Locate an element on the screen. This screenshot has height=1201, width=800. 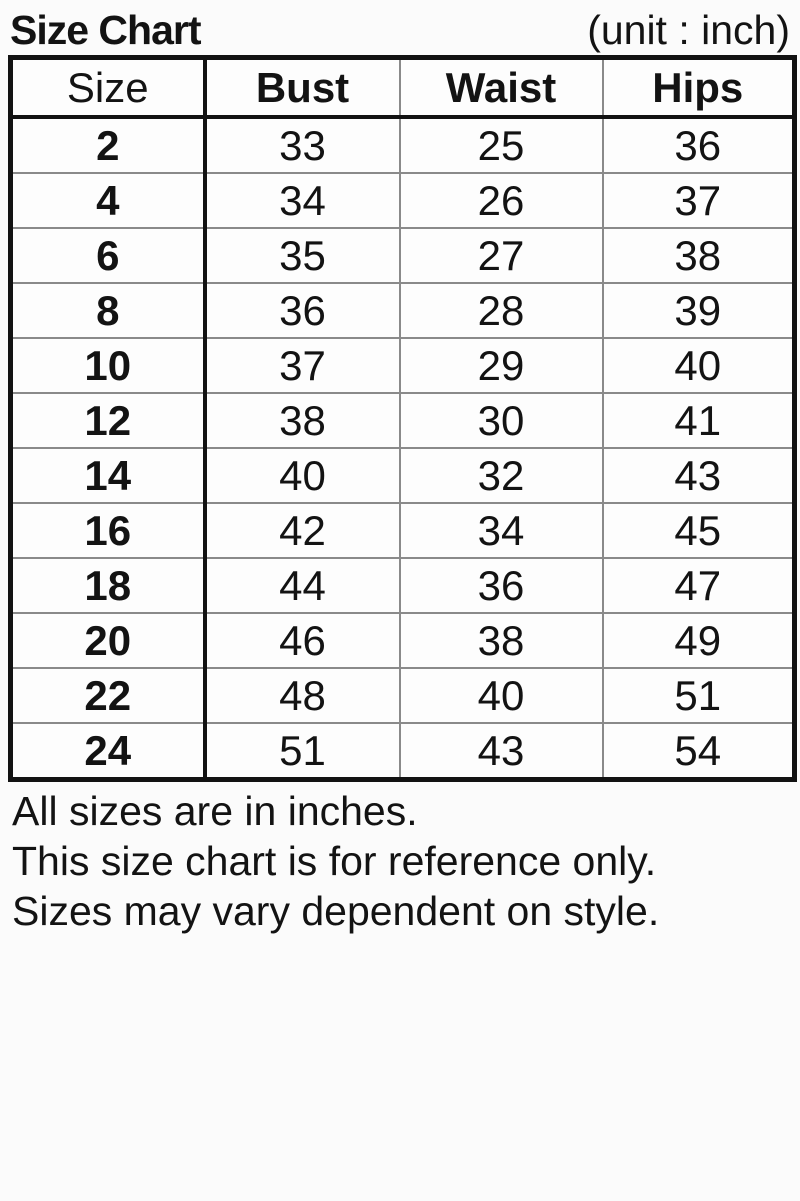
measurement-cell: 26 is located at coordinates (500, 200).